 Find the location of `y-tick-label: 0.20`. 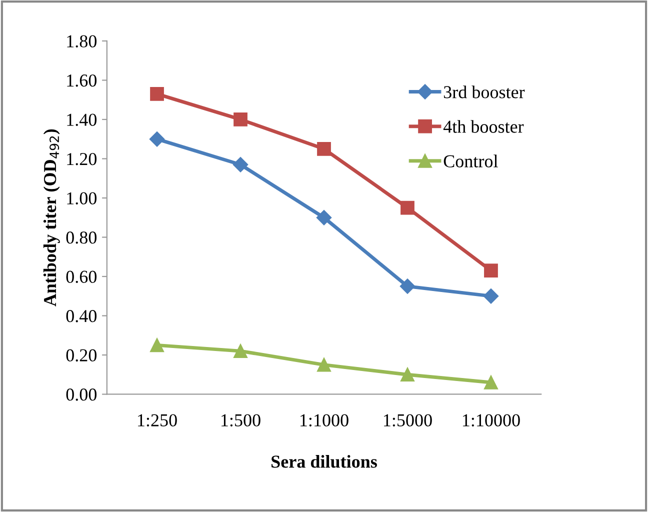

y-tick-label: 0.20 is located at coordinates (81, 355).